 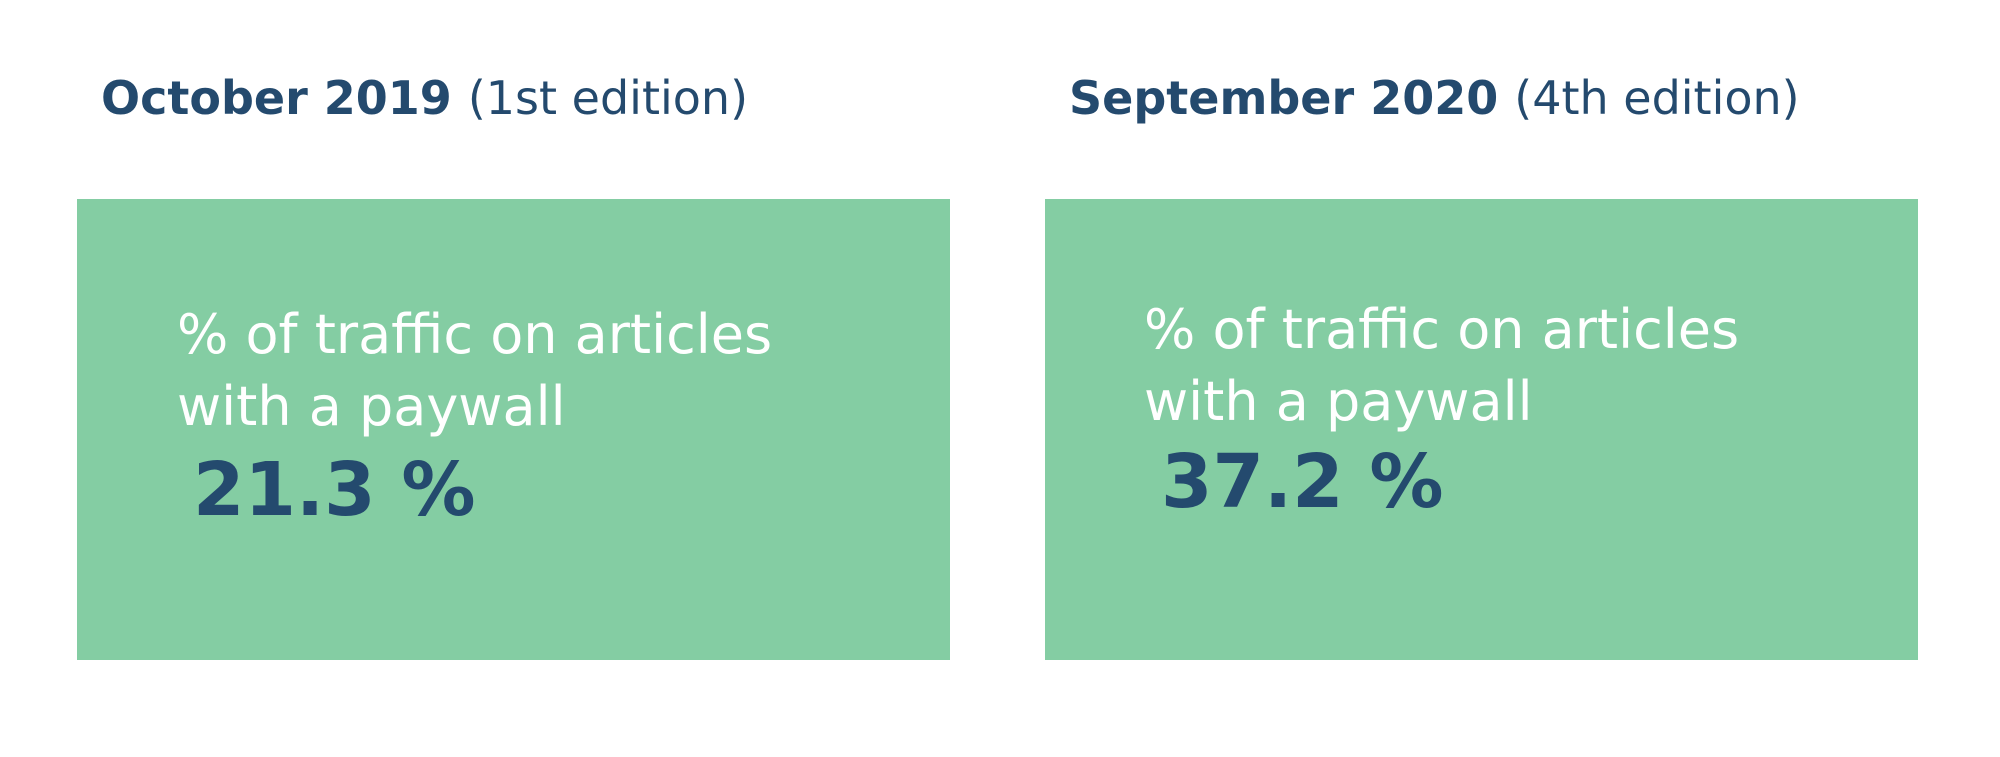 I want to click on edition-number: (1st edition), so click(x=608, y=98).